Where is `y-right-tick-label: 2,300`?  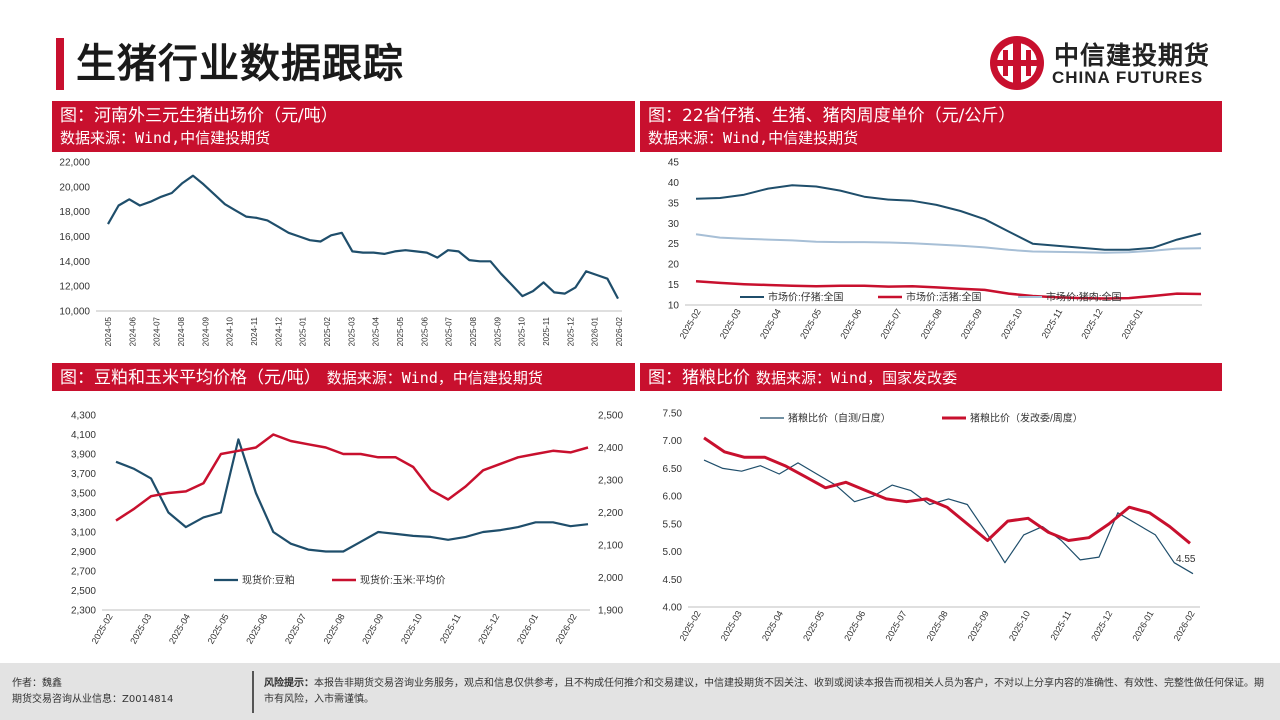
y-right-tick-label: 2,300 is located at coordinates (610, 481).